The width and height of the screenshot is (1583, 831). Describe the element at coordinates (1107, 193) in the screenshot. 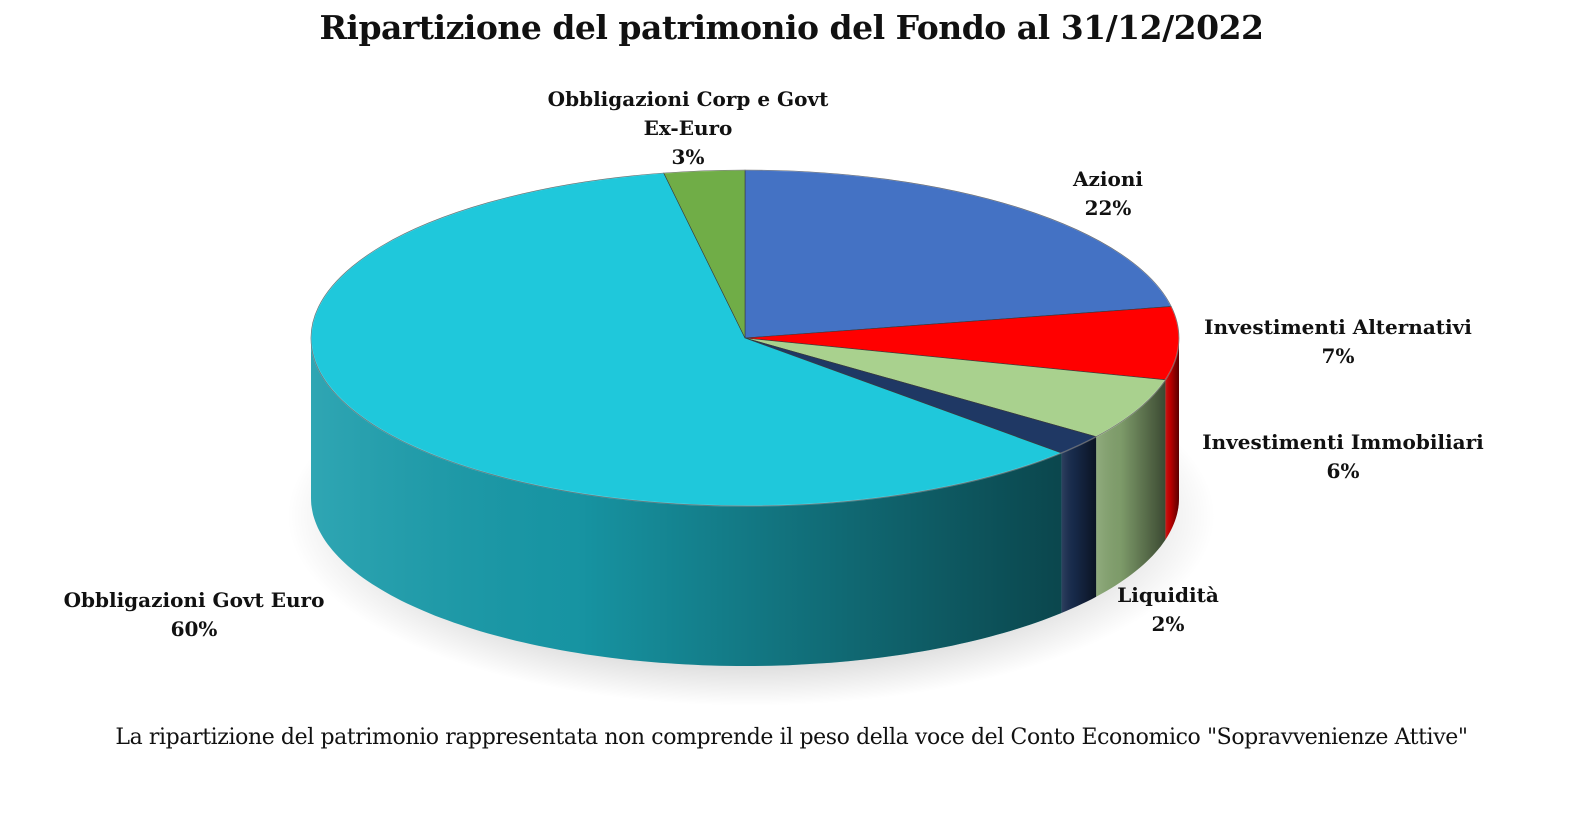

I see `slice-label-0: Azioni 22%` at that location.